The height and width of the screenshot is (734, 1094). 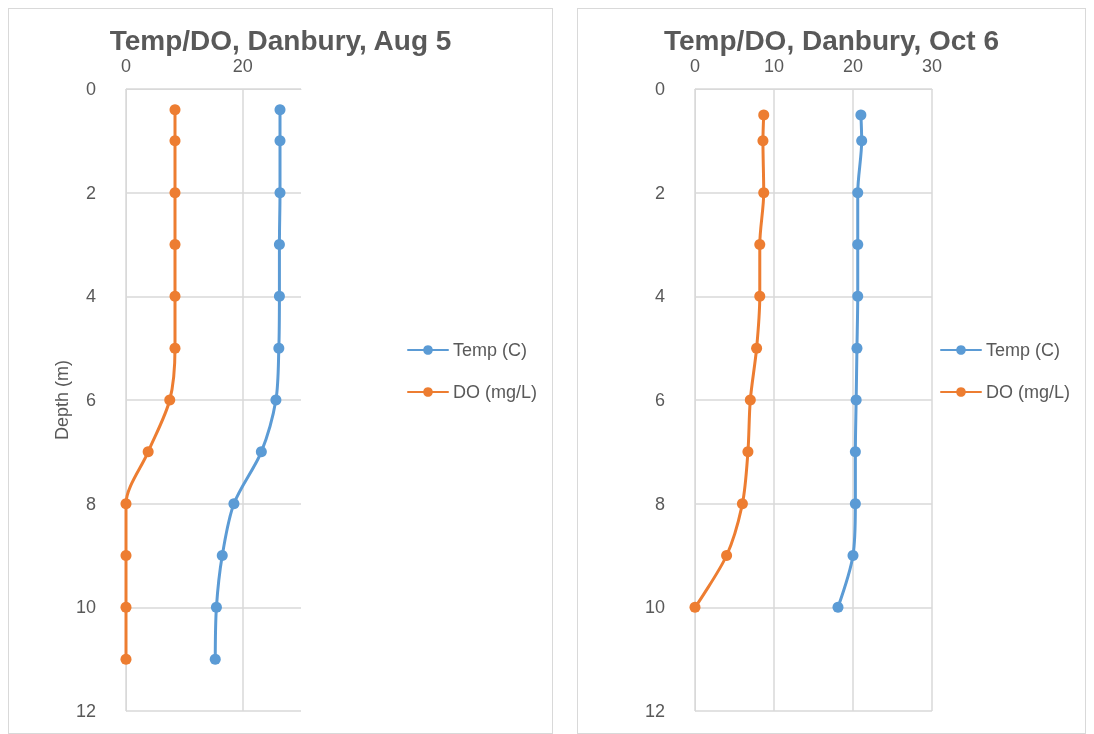 What do you see at coordinates (280, 40) in the screenshot?
I see `chart-title: Temp/DO, Danbury, Aug 5` at bounding box center [280, 40].